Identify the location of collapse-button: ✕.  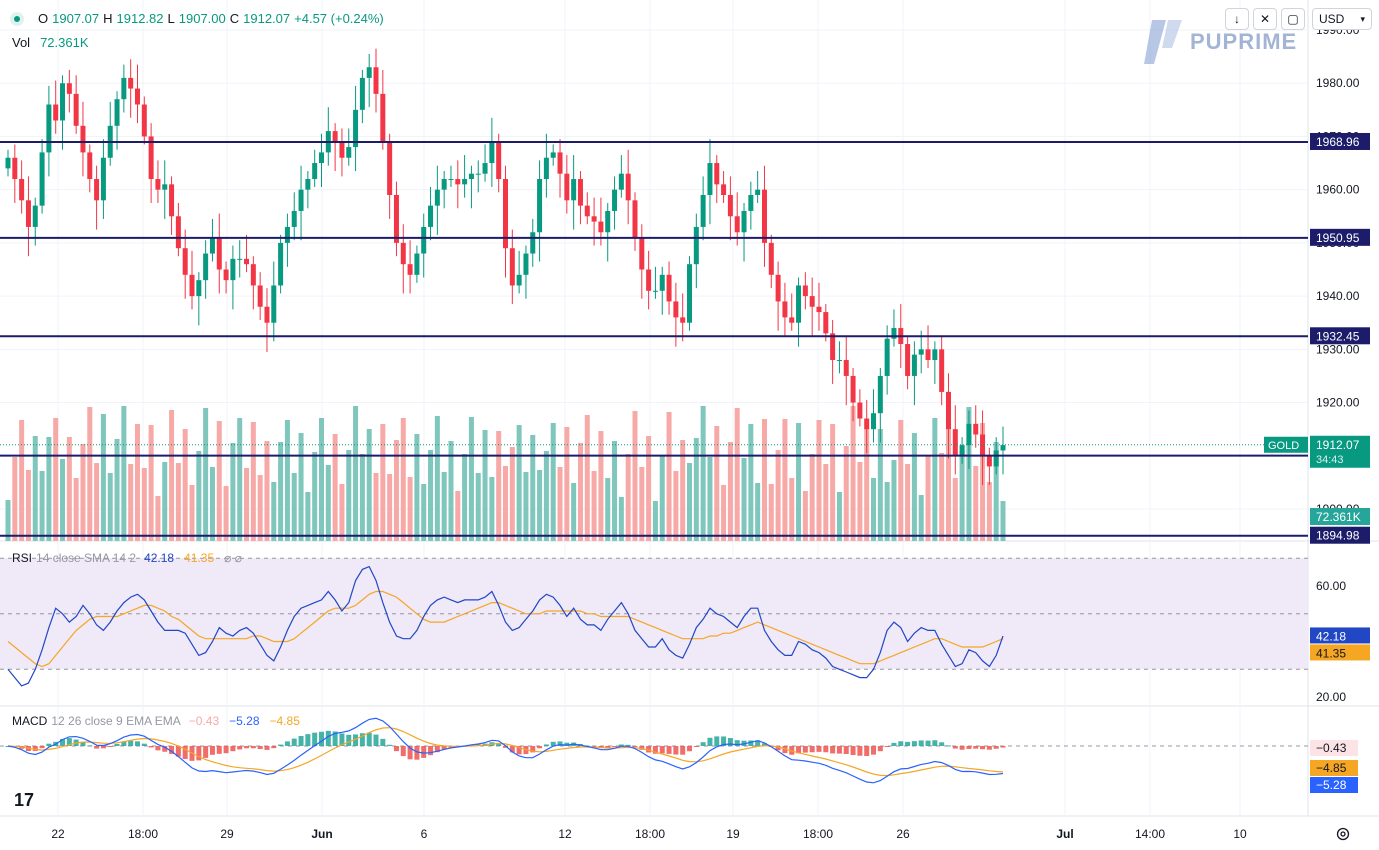
(1265, 19).